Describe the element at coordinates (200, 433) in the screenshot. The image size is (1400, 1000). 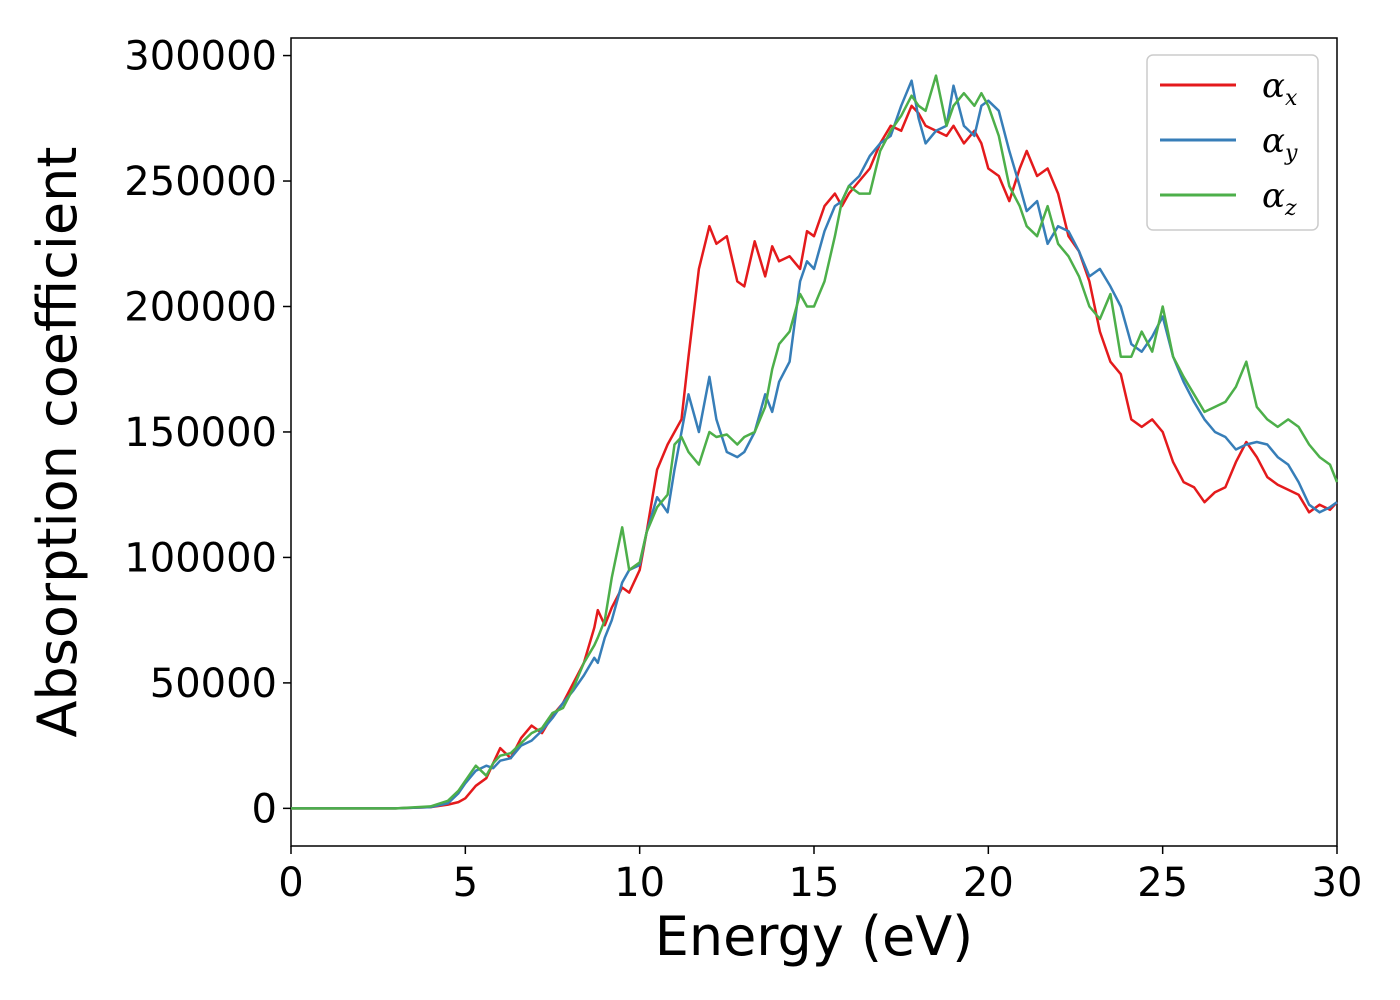
I see `y-tick-label: 150000` at that location.